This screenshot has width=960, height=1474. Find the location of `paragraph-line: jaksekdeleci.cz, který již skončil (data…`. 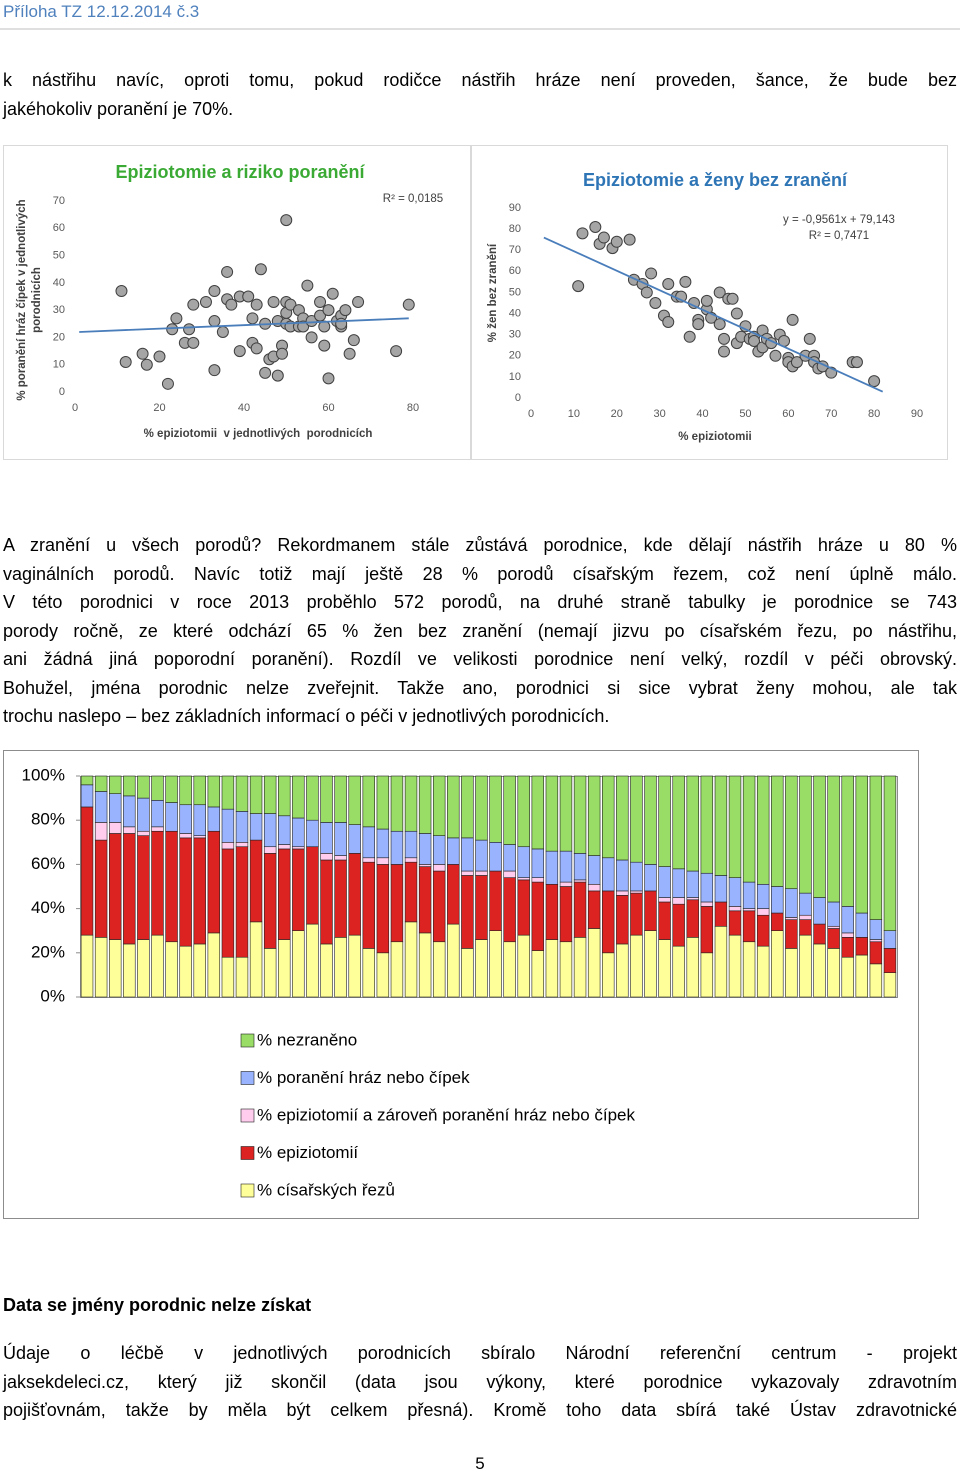

paragraph-line: jaksekdeleci.cz, který již skončil (data… is located at coordinates (480, 1381).